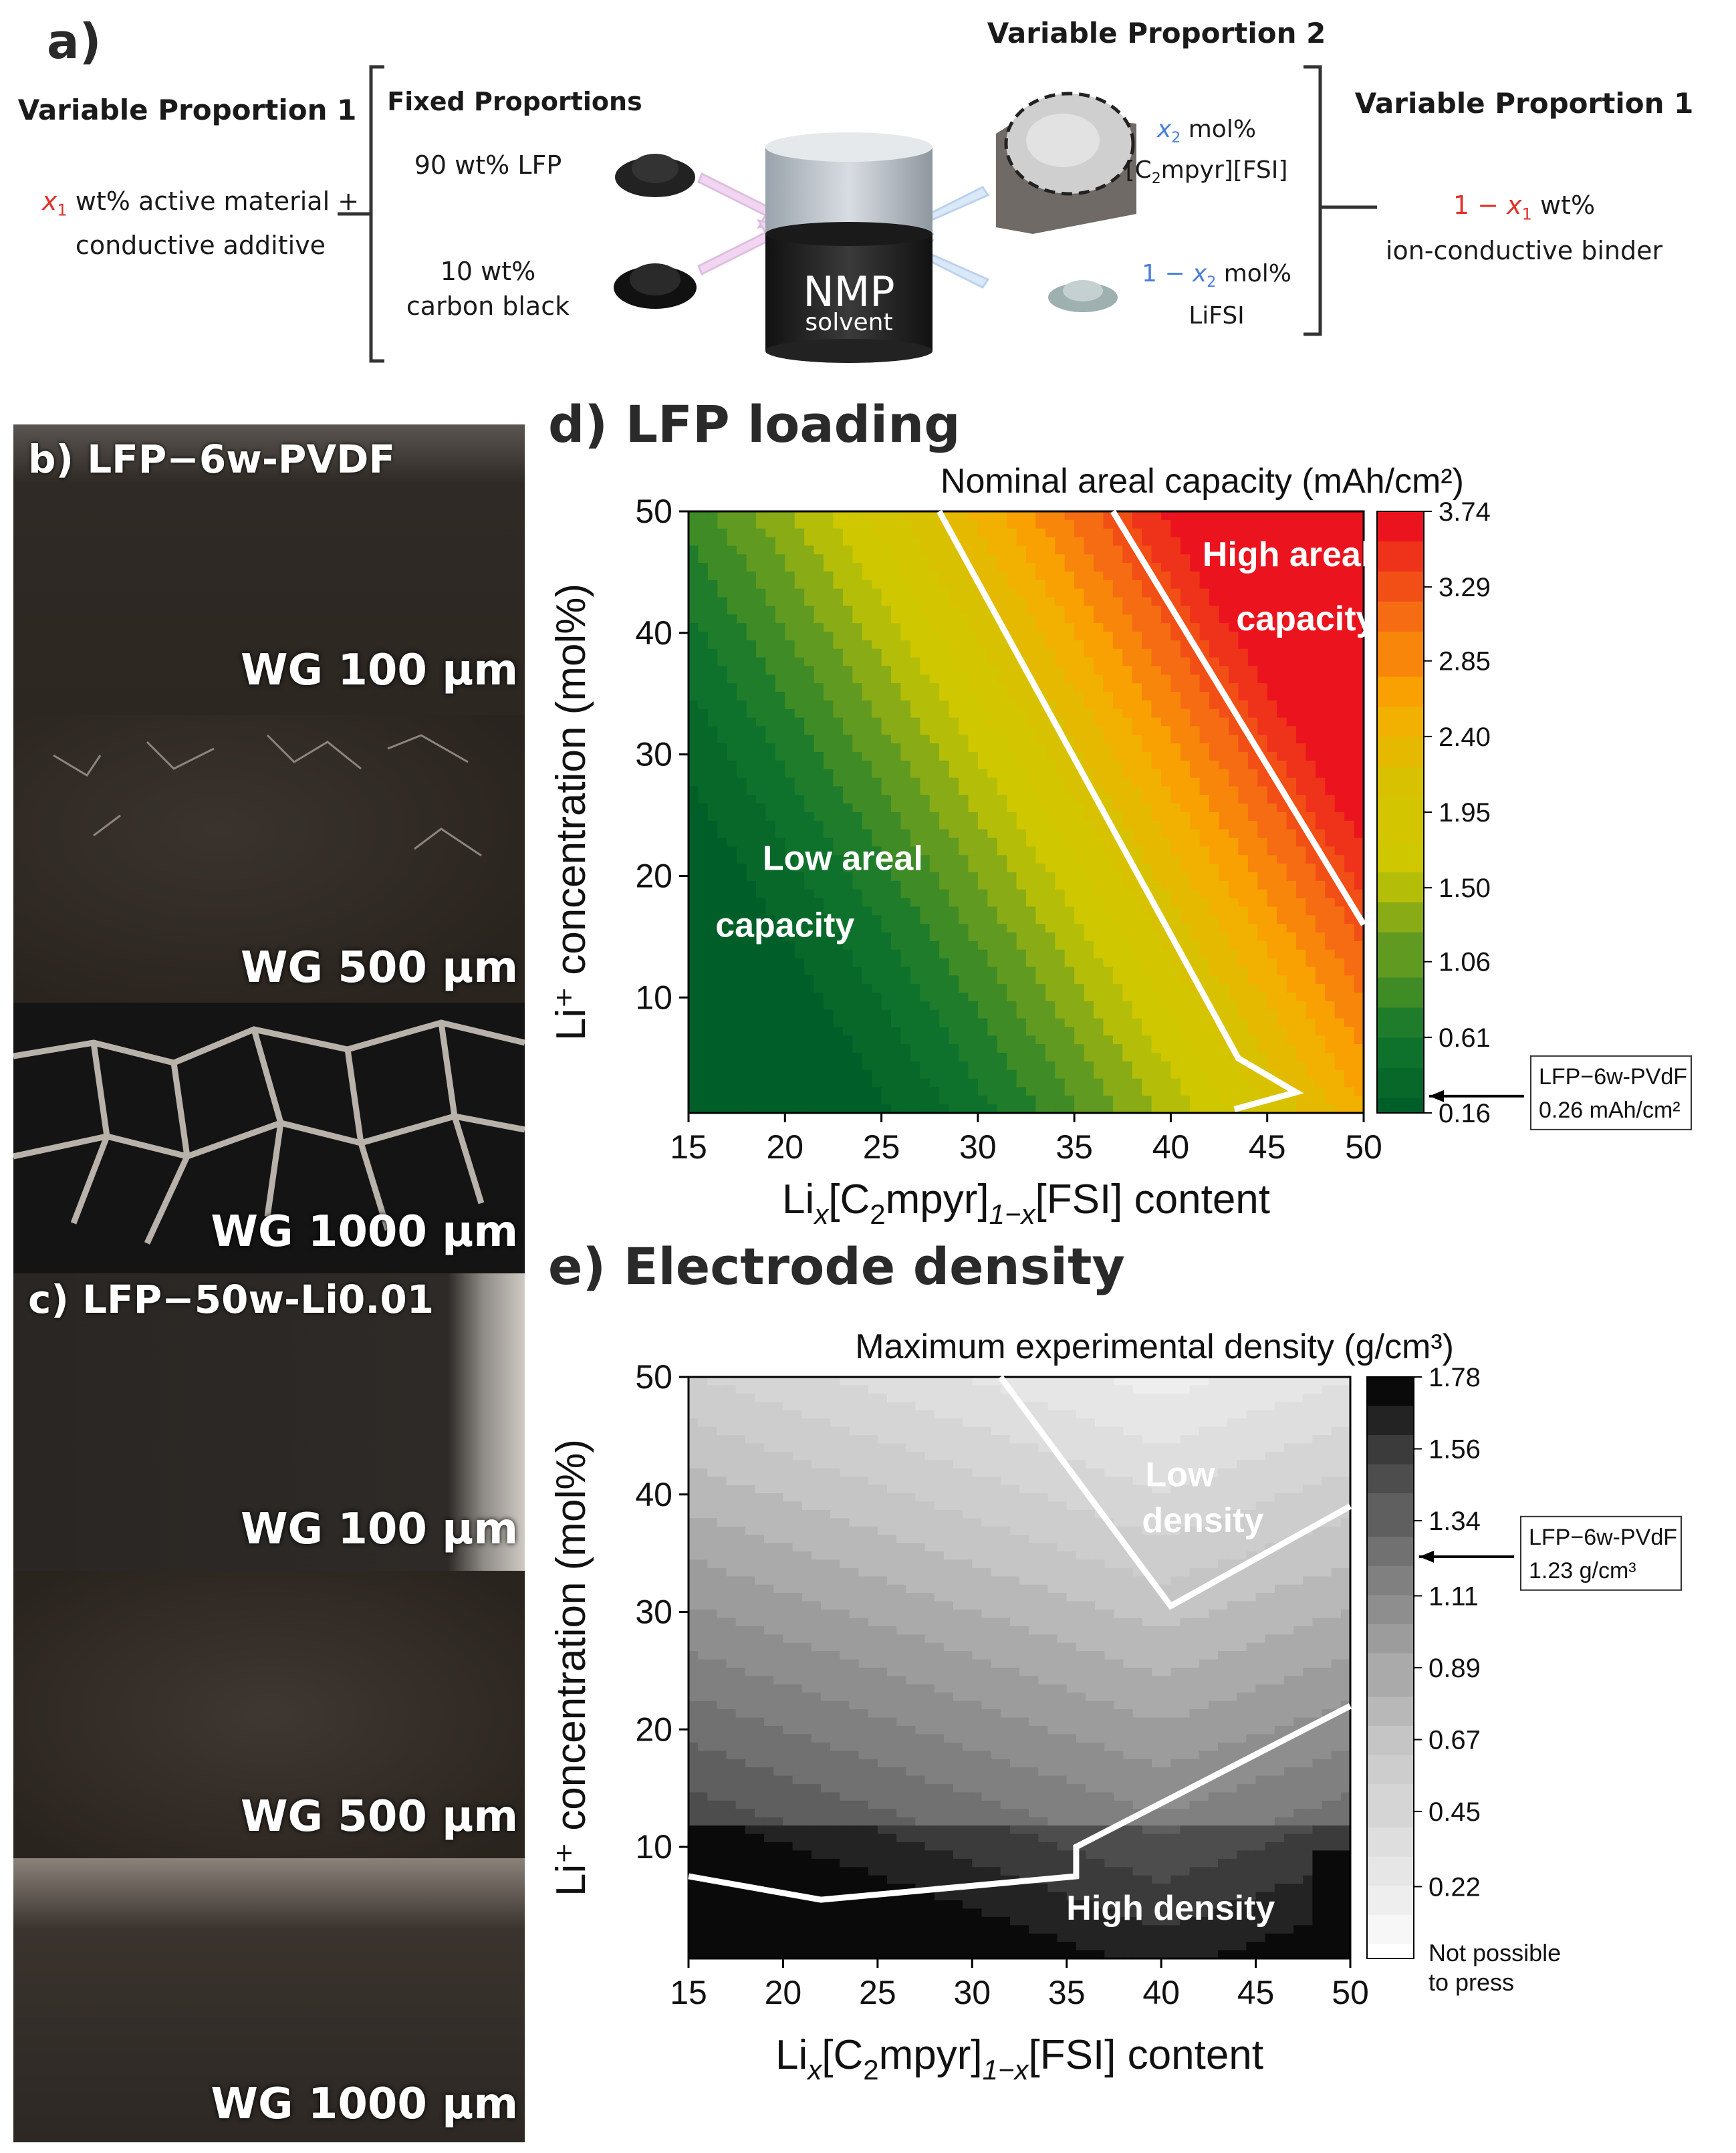  I want to click on variable-proportion-2-title: Variable Proportion 2, so click(1156, 33).